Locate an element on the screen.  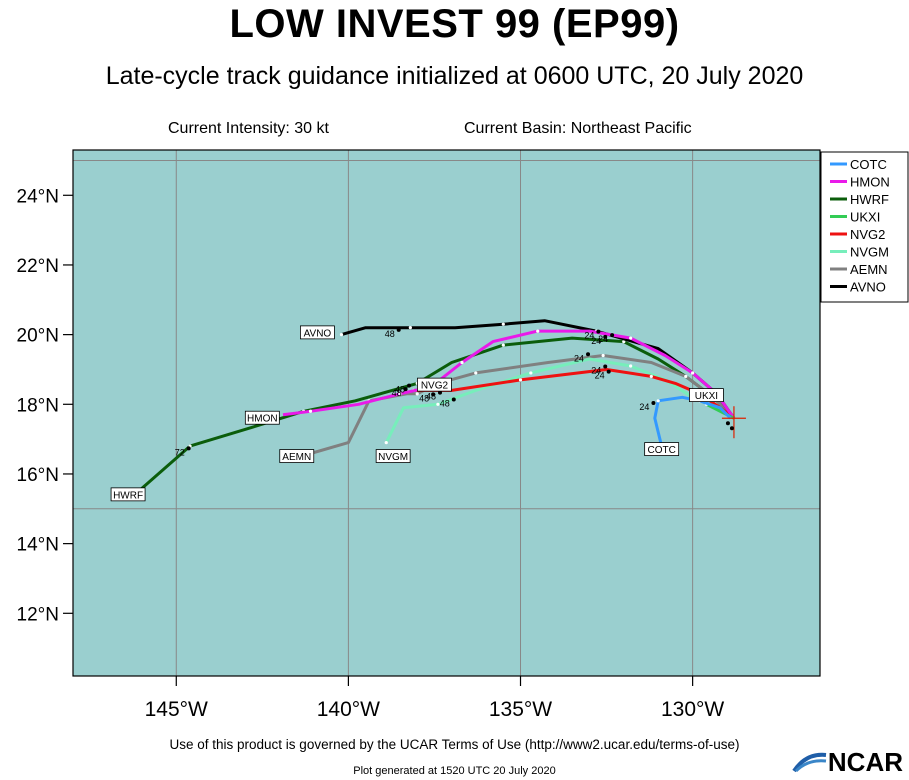
legend-label-nvg2: NVG2 is located at coordinates (867, 234).